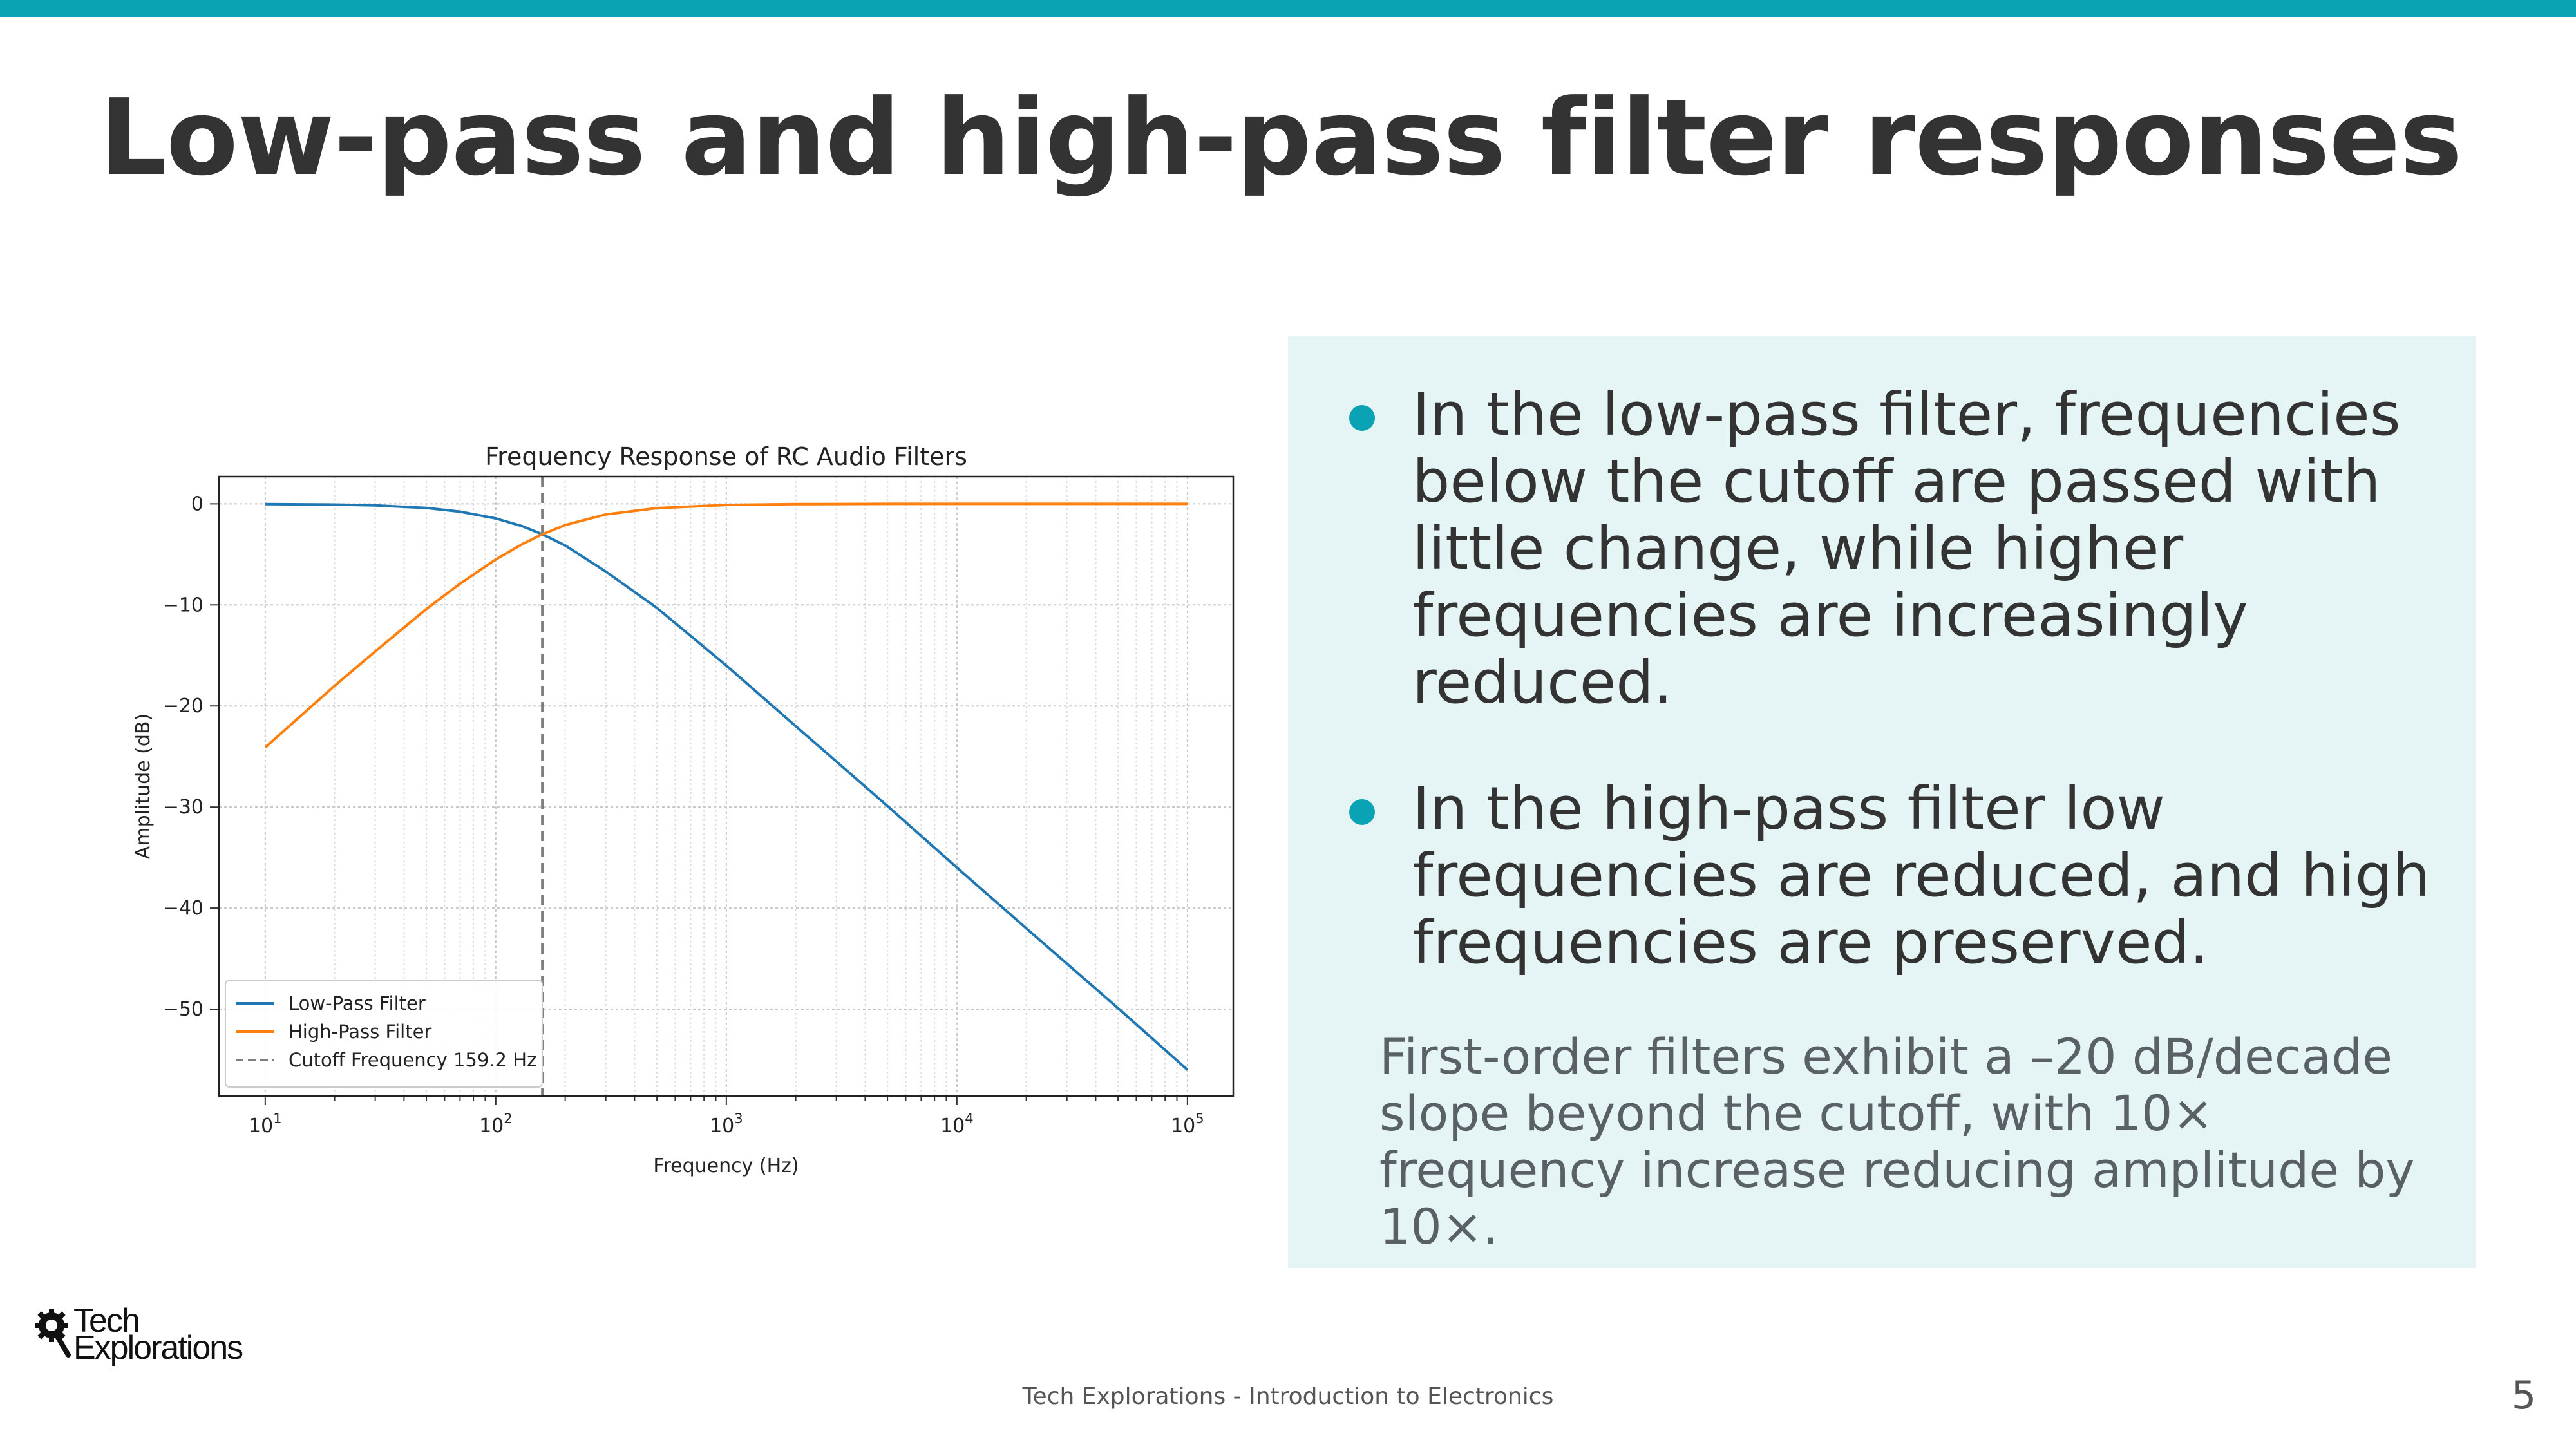 This screenshot has width=2576, height=1449. I want to click on slide-title: Low-pass and high-pass filter responses, so click(1281, 138).